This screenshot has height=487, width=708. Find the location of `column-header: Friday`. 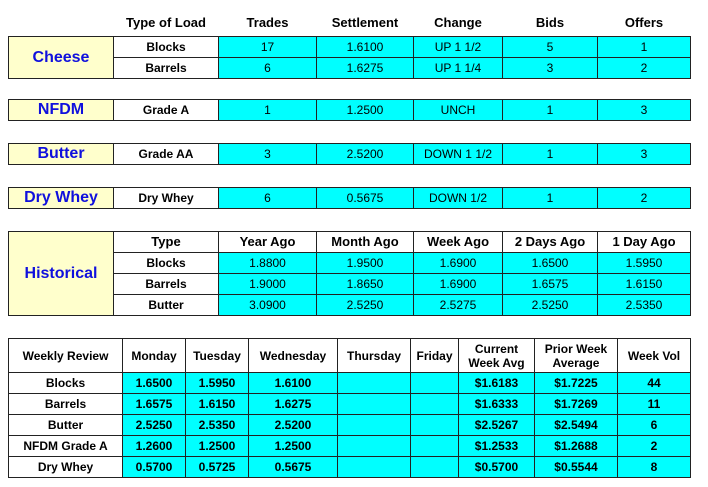

column-header: Friday is located at coordinates (434, 355).